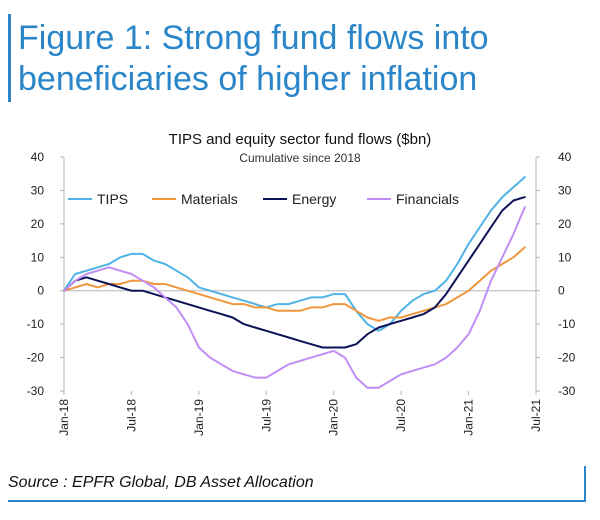 Image resolution: width=600 pixels, height=520 pixels. What do you see at coordinates (567, 391) in the screenshot?
I see `y-tick-label-right: -30` at bounding box center [567, 391].